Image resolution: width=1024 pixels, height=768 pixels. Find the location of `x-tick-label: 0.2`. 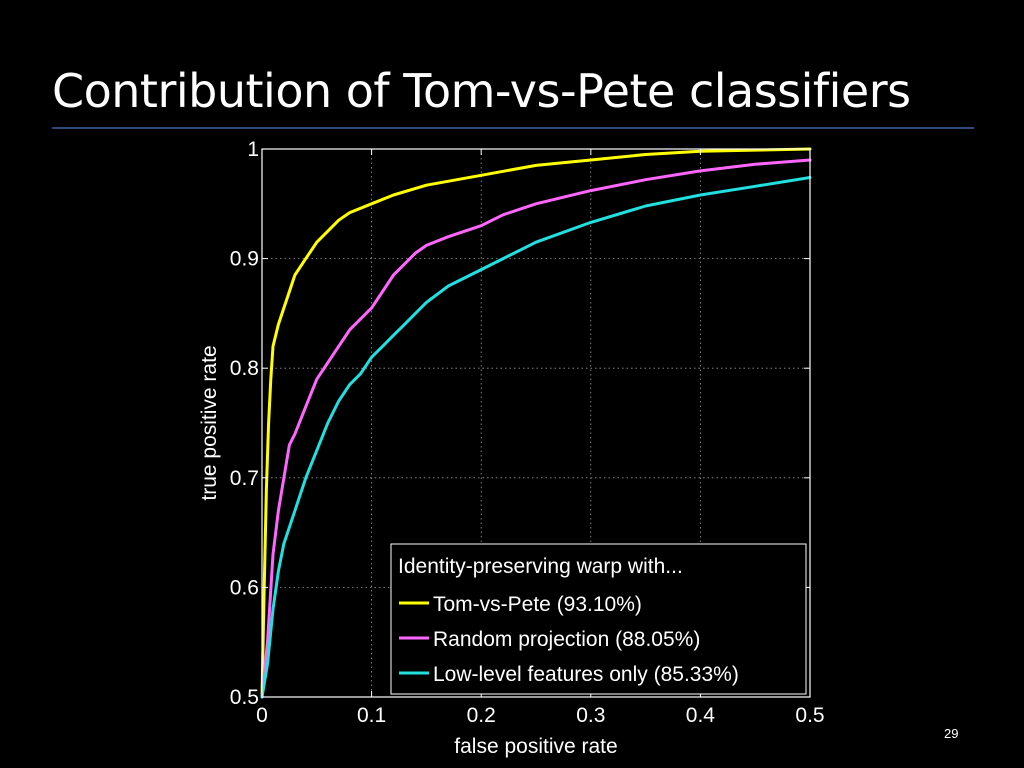

x-tick-label: 0.2 is located at coordinates (481, 715).